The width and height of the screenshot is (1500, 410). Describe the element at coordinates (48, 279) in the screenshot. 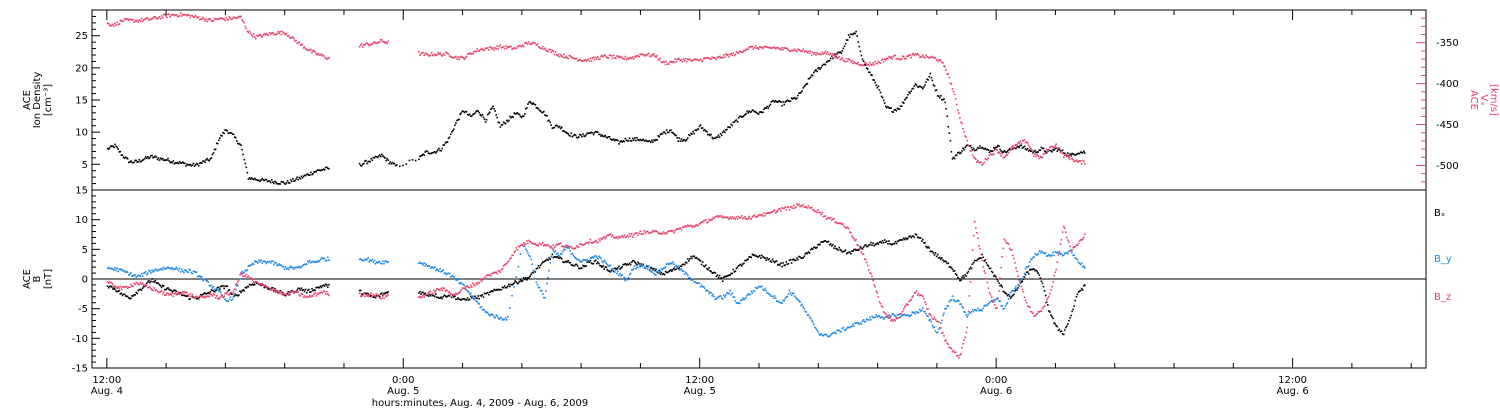

I see `bottom-ylabel-unit: [nT]` at that location.